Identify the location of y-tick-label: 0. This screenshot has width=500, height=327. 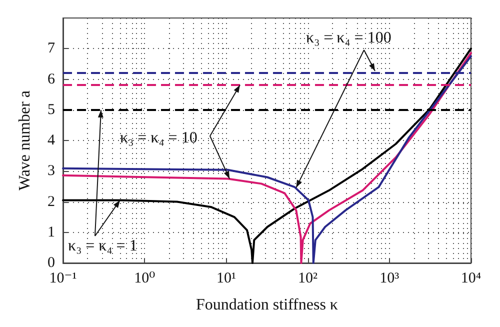
(51, 263).